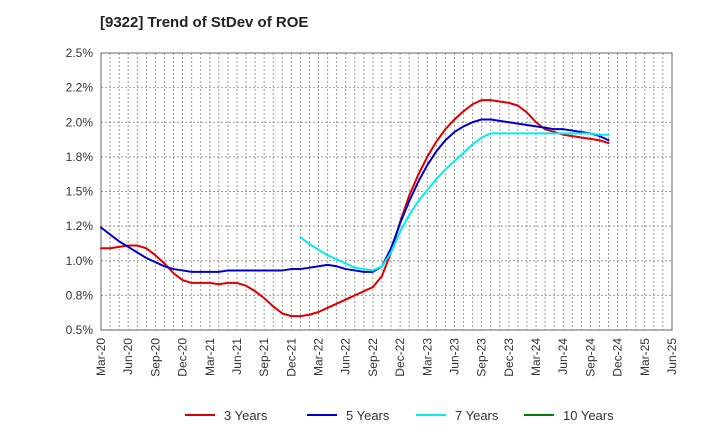 This screenshot has width=720, height=440. What do you see at coordinates (618, 357) in the screenshot?
I see `x-tick-label: Dec-24` at bounding box center [618, 357].